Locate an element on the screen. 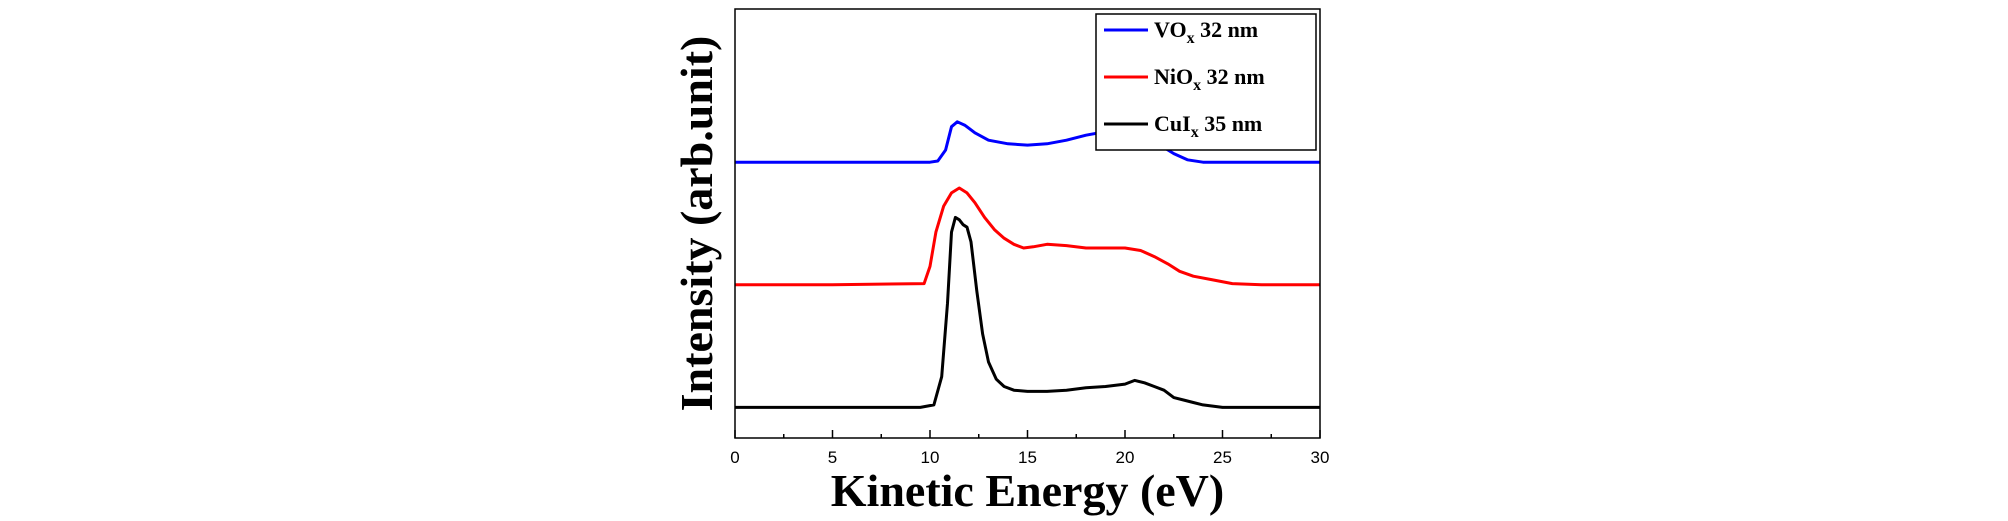 This screenshot has width=2008, height=521. legend: VOx 32 nm NiOx 32 nm CuIx 35 nm is located at coordinates (1206, 82).